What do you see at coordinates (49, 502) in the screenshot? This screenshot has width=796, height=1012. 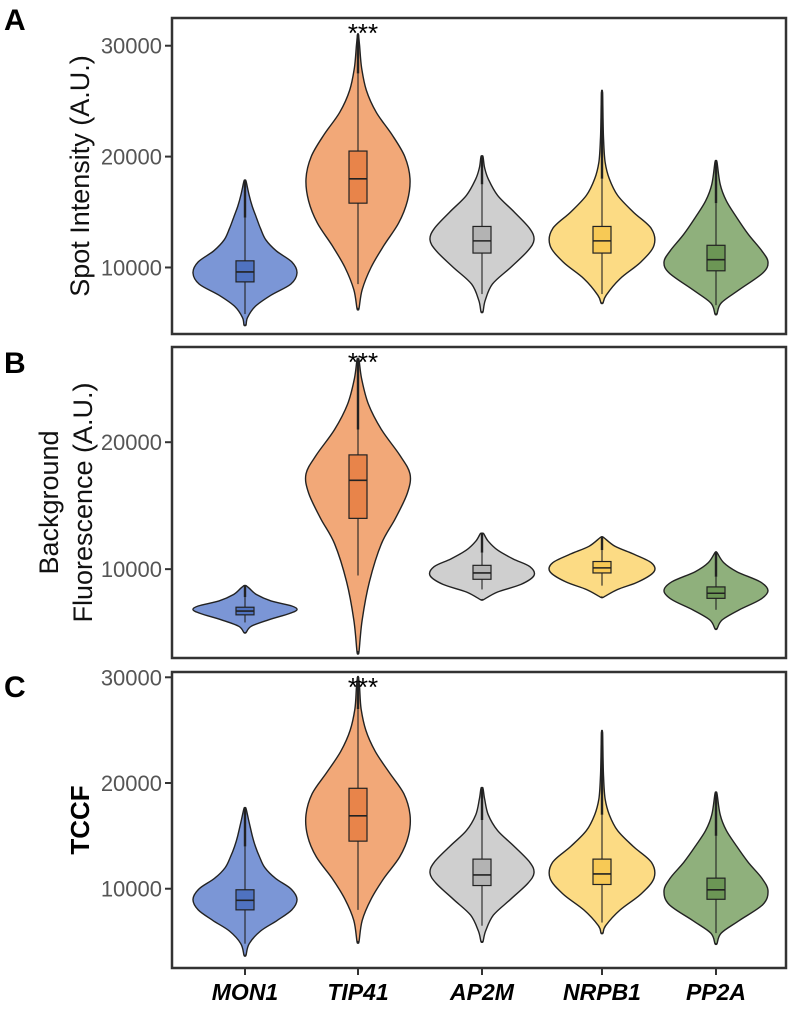 I see `y-axis-title: Background` at bounding box center [49, 502].